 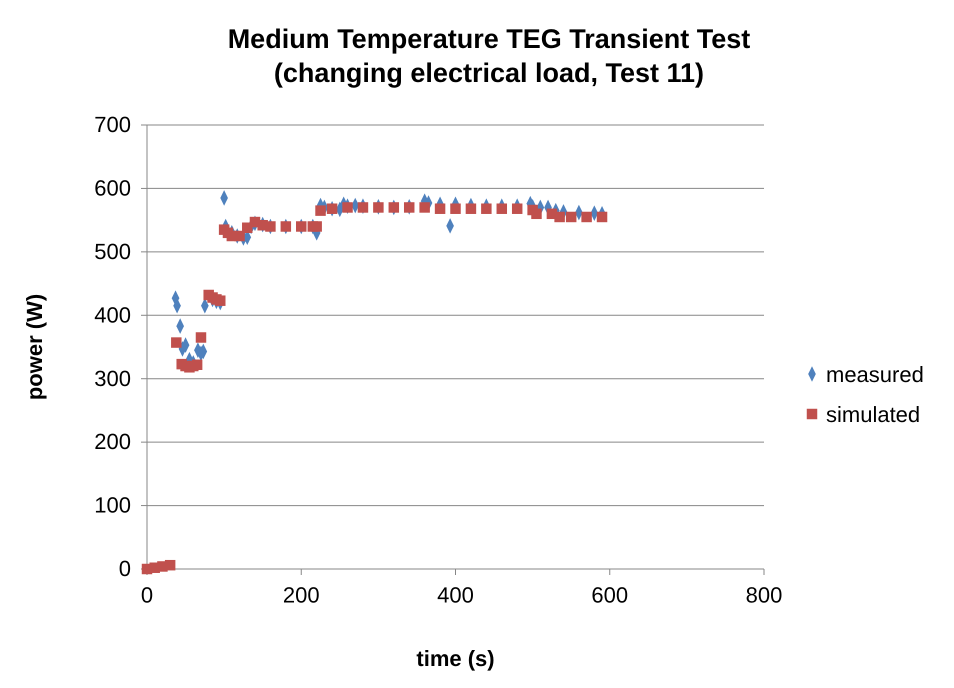 I want to click on legend-label: measured, so click(x=875, y=374).